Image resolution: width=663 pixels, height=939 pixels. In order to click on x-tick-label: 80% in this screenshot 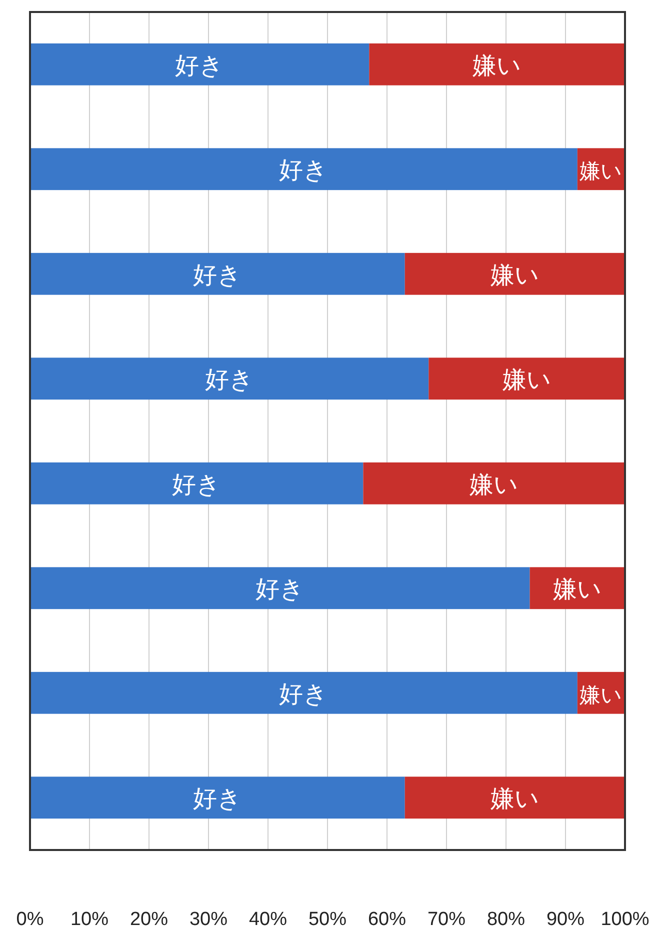, I will do `click(506, 919)`.